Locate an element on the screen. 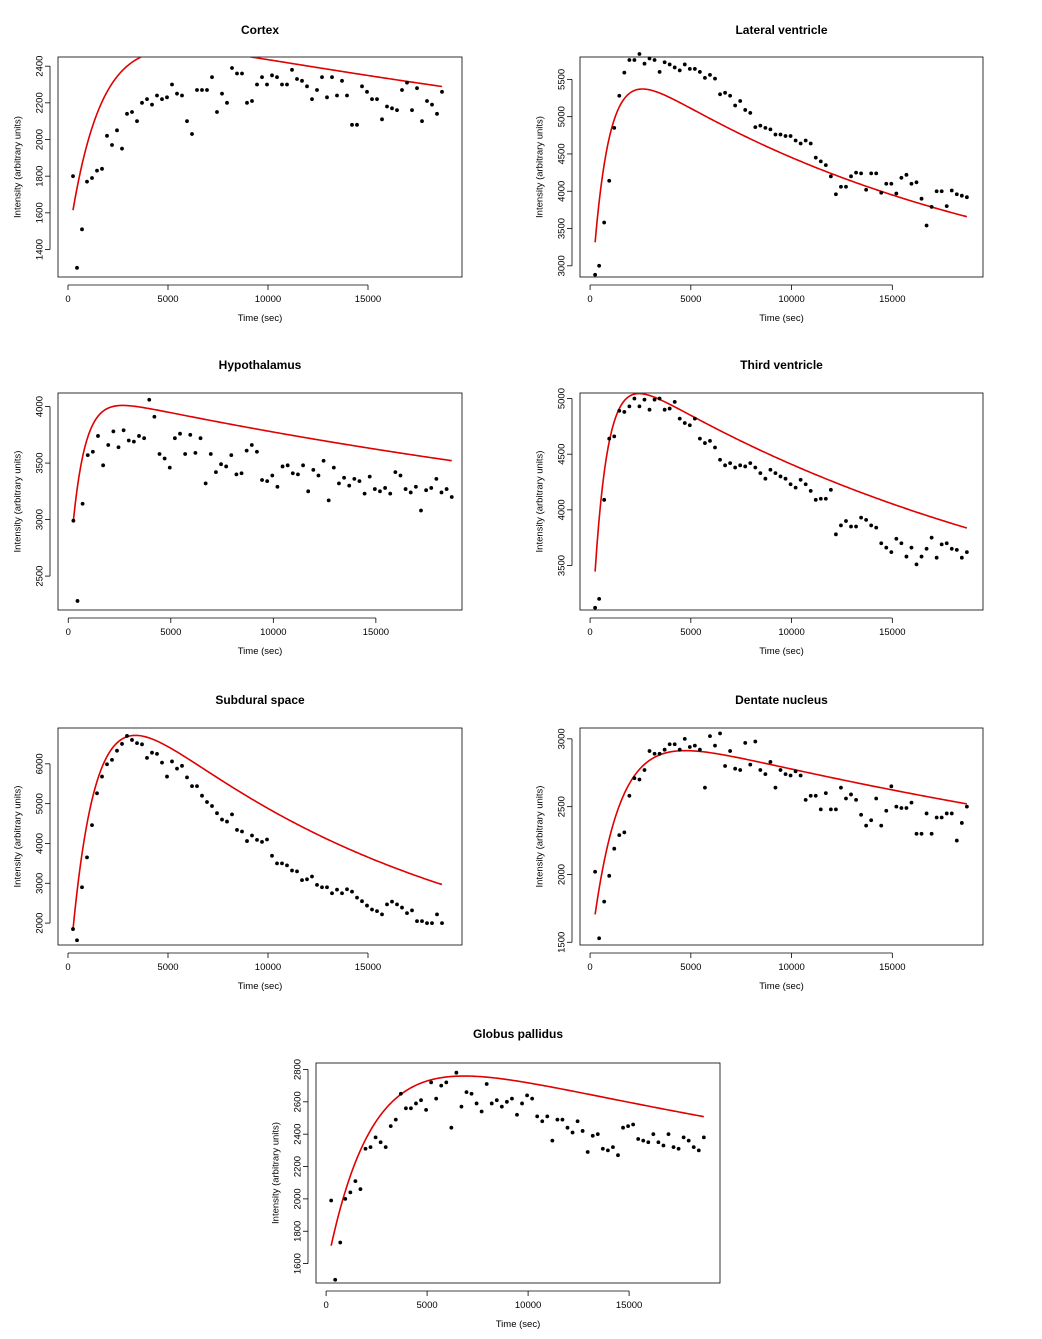 The width and height of the screenshot is (1042, 1339). fit-curve is located at coordinates (781, 482).